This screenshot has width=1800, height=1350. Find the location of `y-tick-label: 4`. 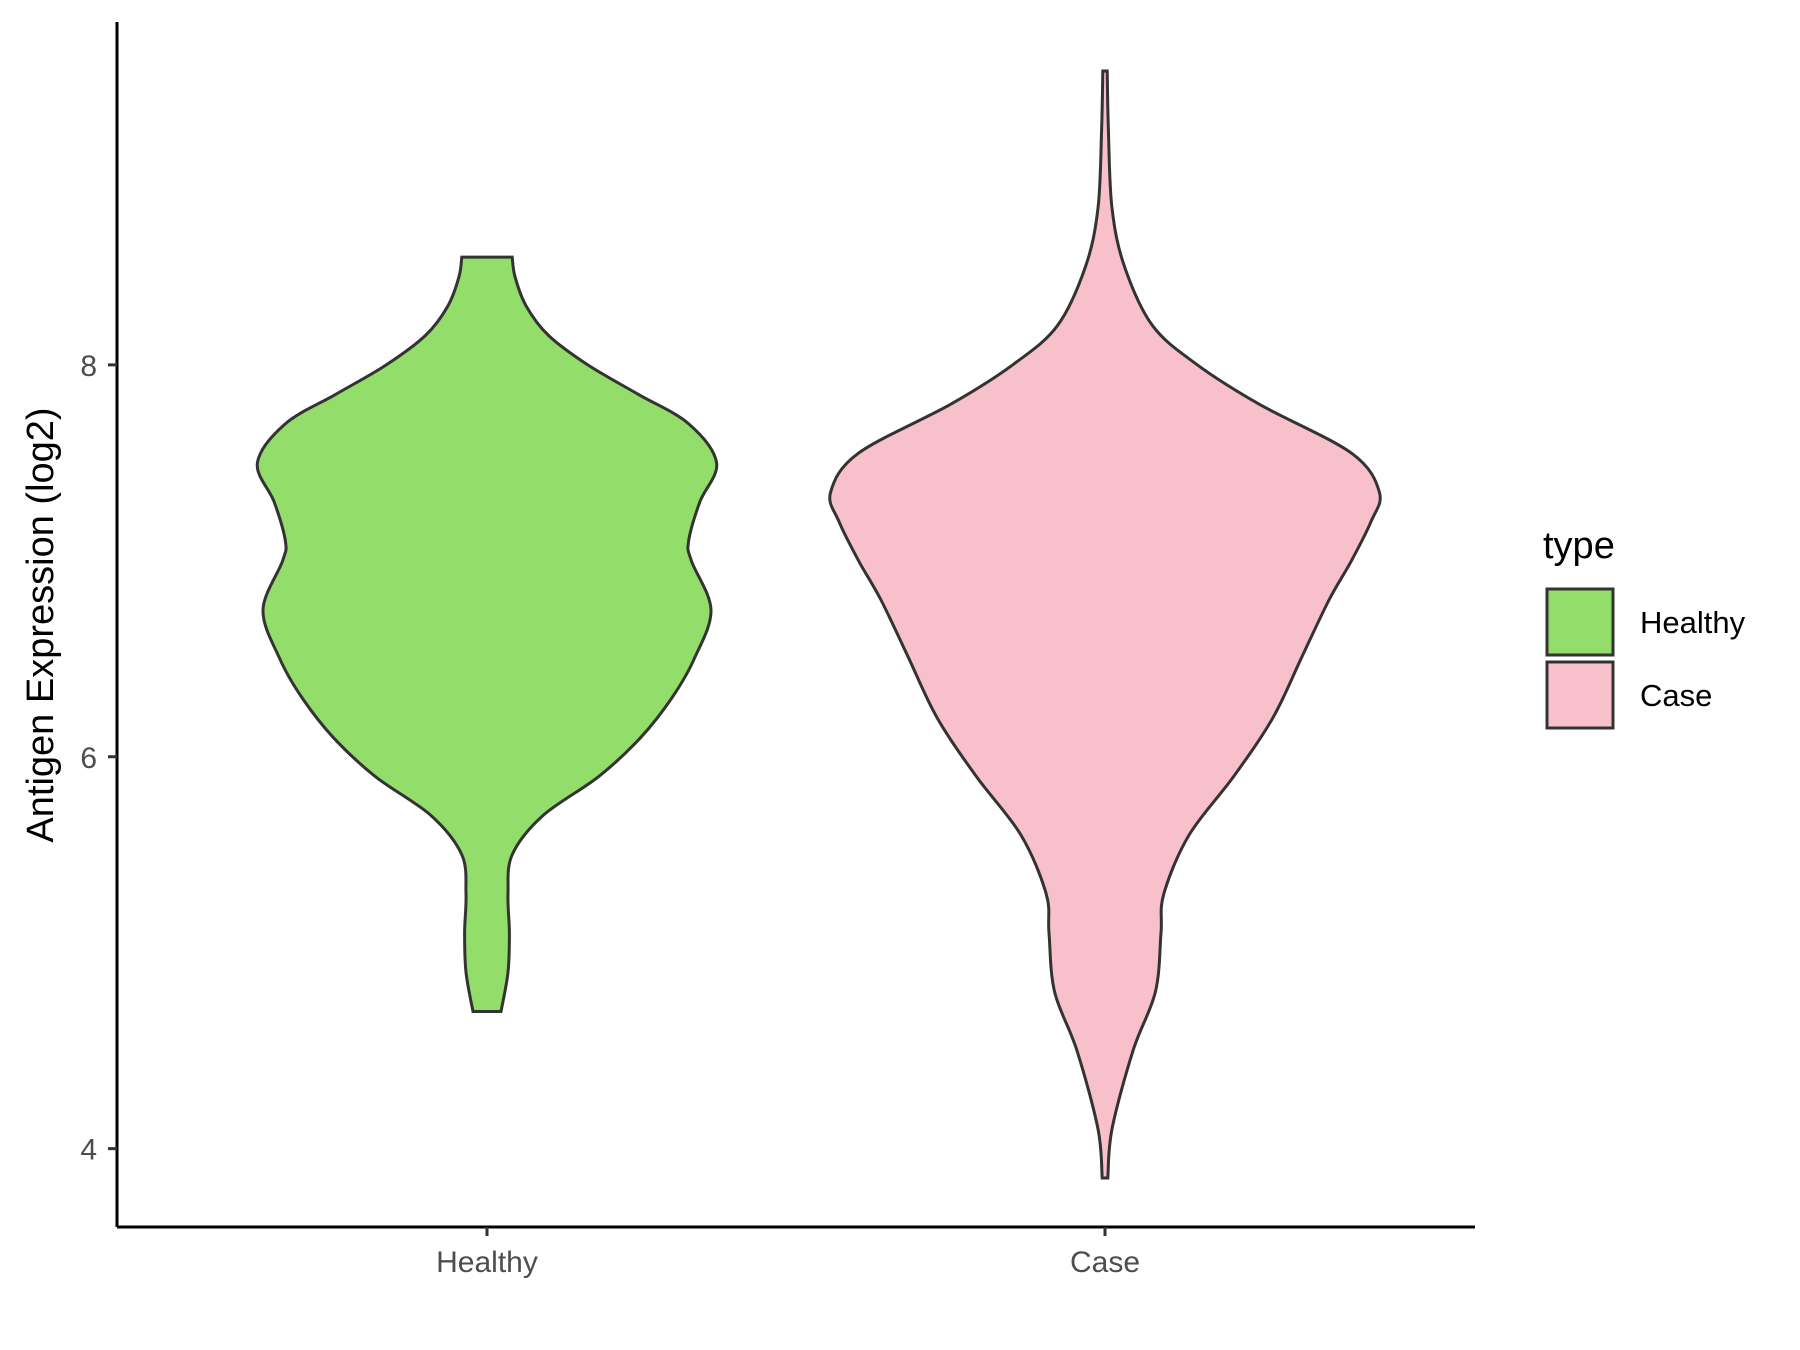

y-tick-label: 4 is located at coordinates (88, 1150).